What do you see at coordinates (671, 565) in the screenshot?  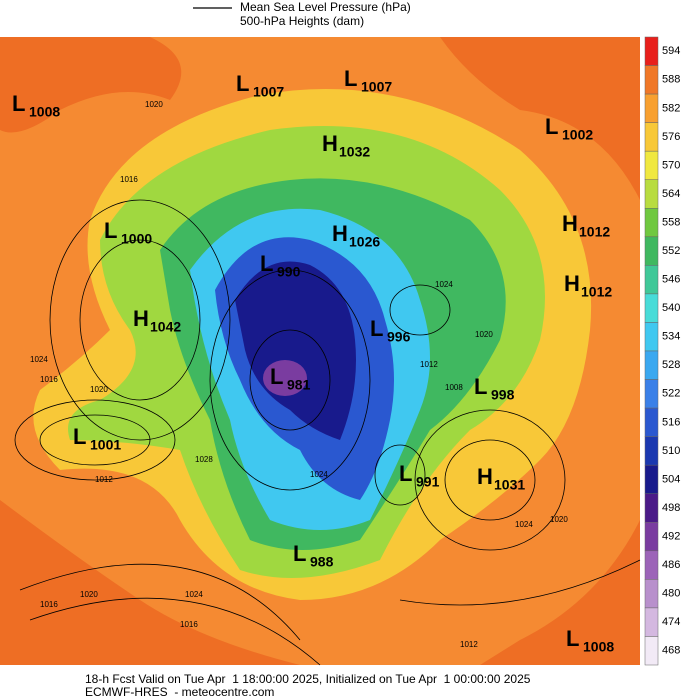 I see `colorbar-label: 486` at bounding box center [671, 565].